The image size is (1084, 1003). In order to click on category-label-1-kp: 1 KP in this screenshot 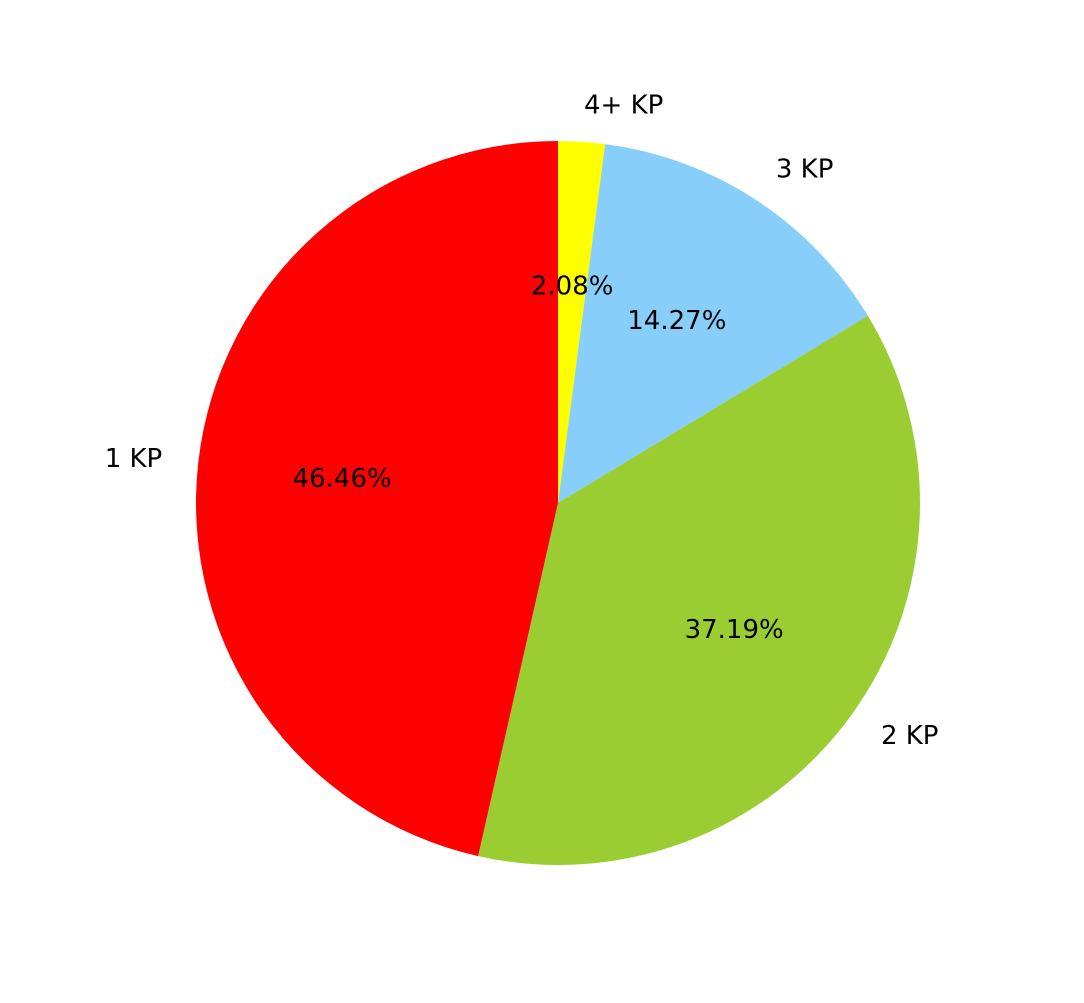, I will do `click(134, 459)`.